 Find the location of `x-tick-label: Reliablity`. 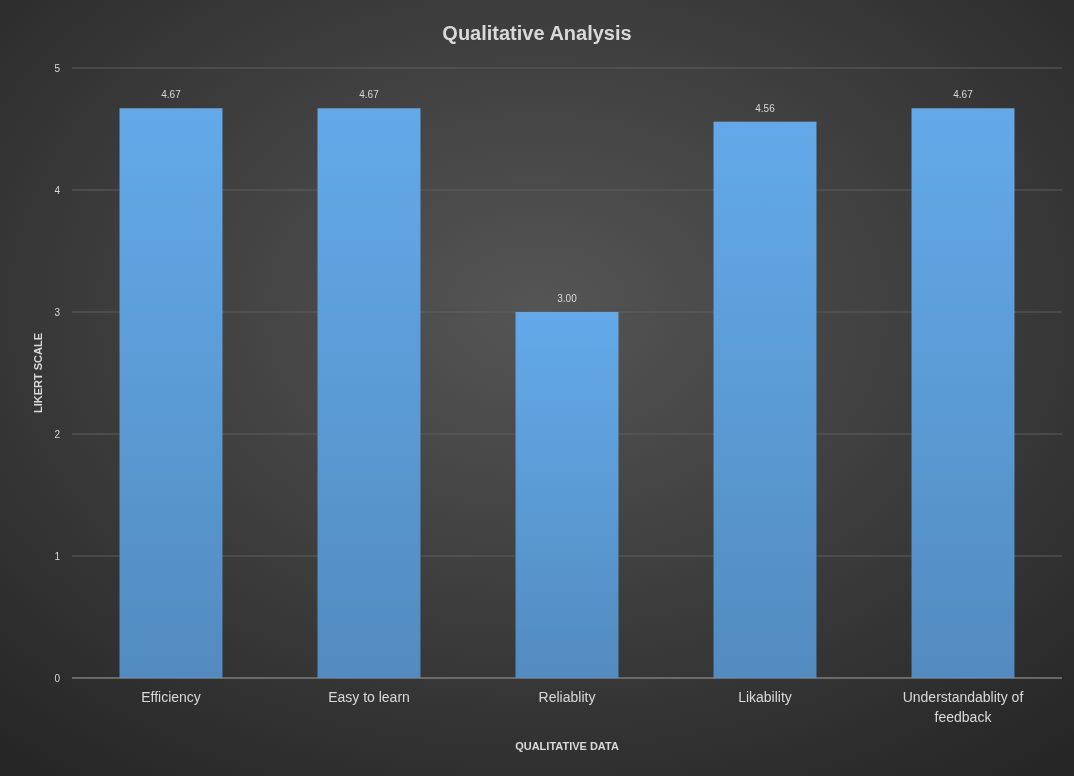

x-tick-label: Reliablity is located at coordinates (567, 697).